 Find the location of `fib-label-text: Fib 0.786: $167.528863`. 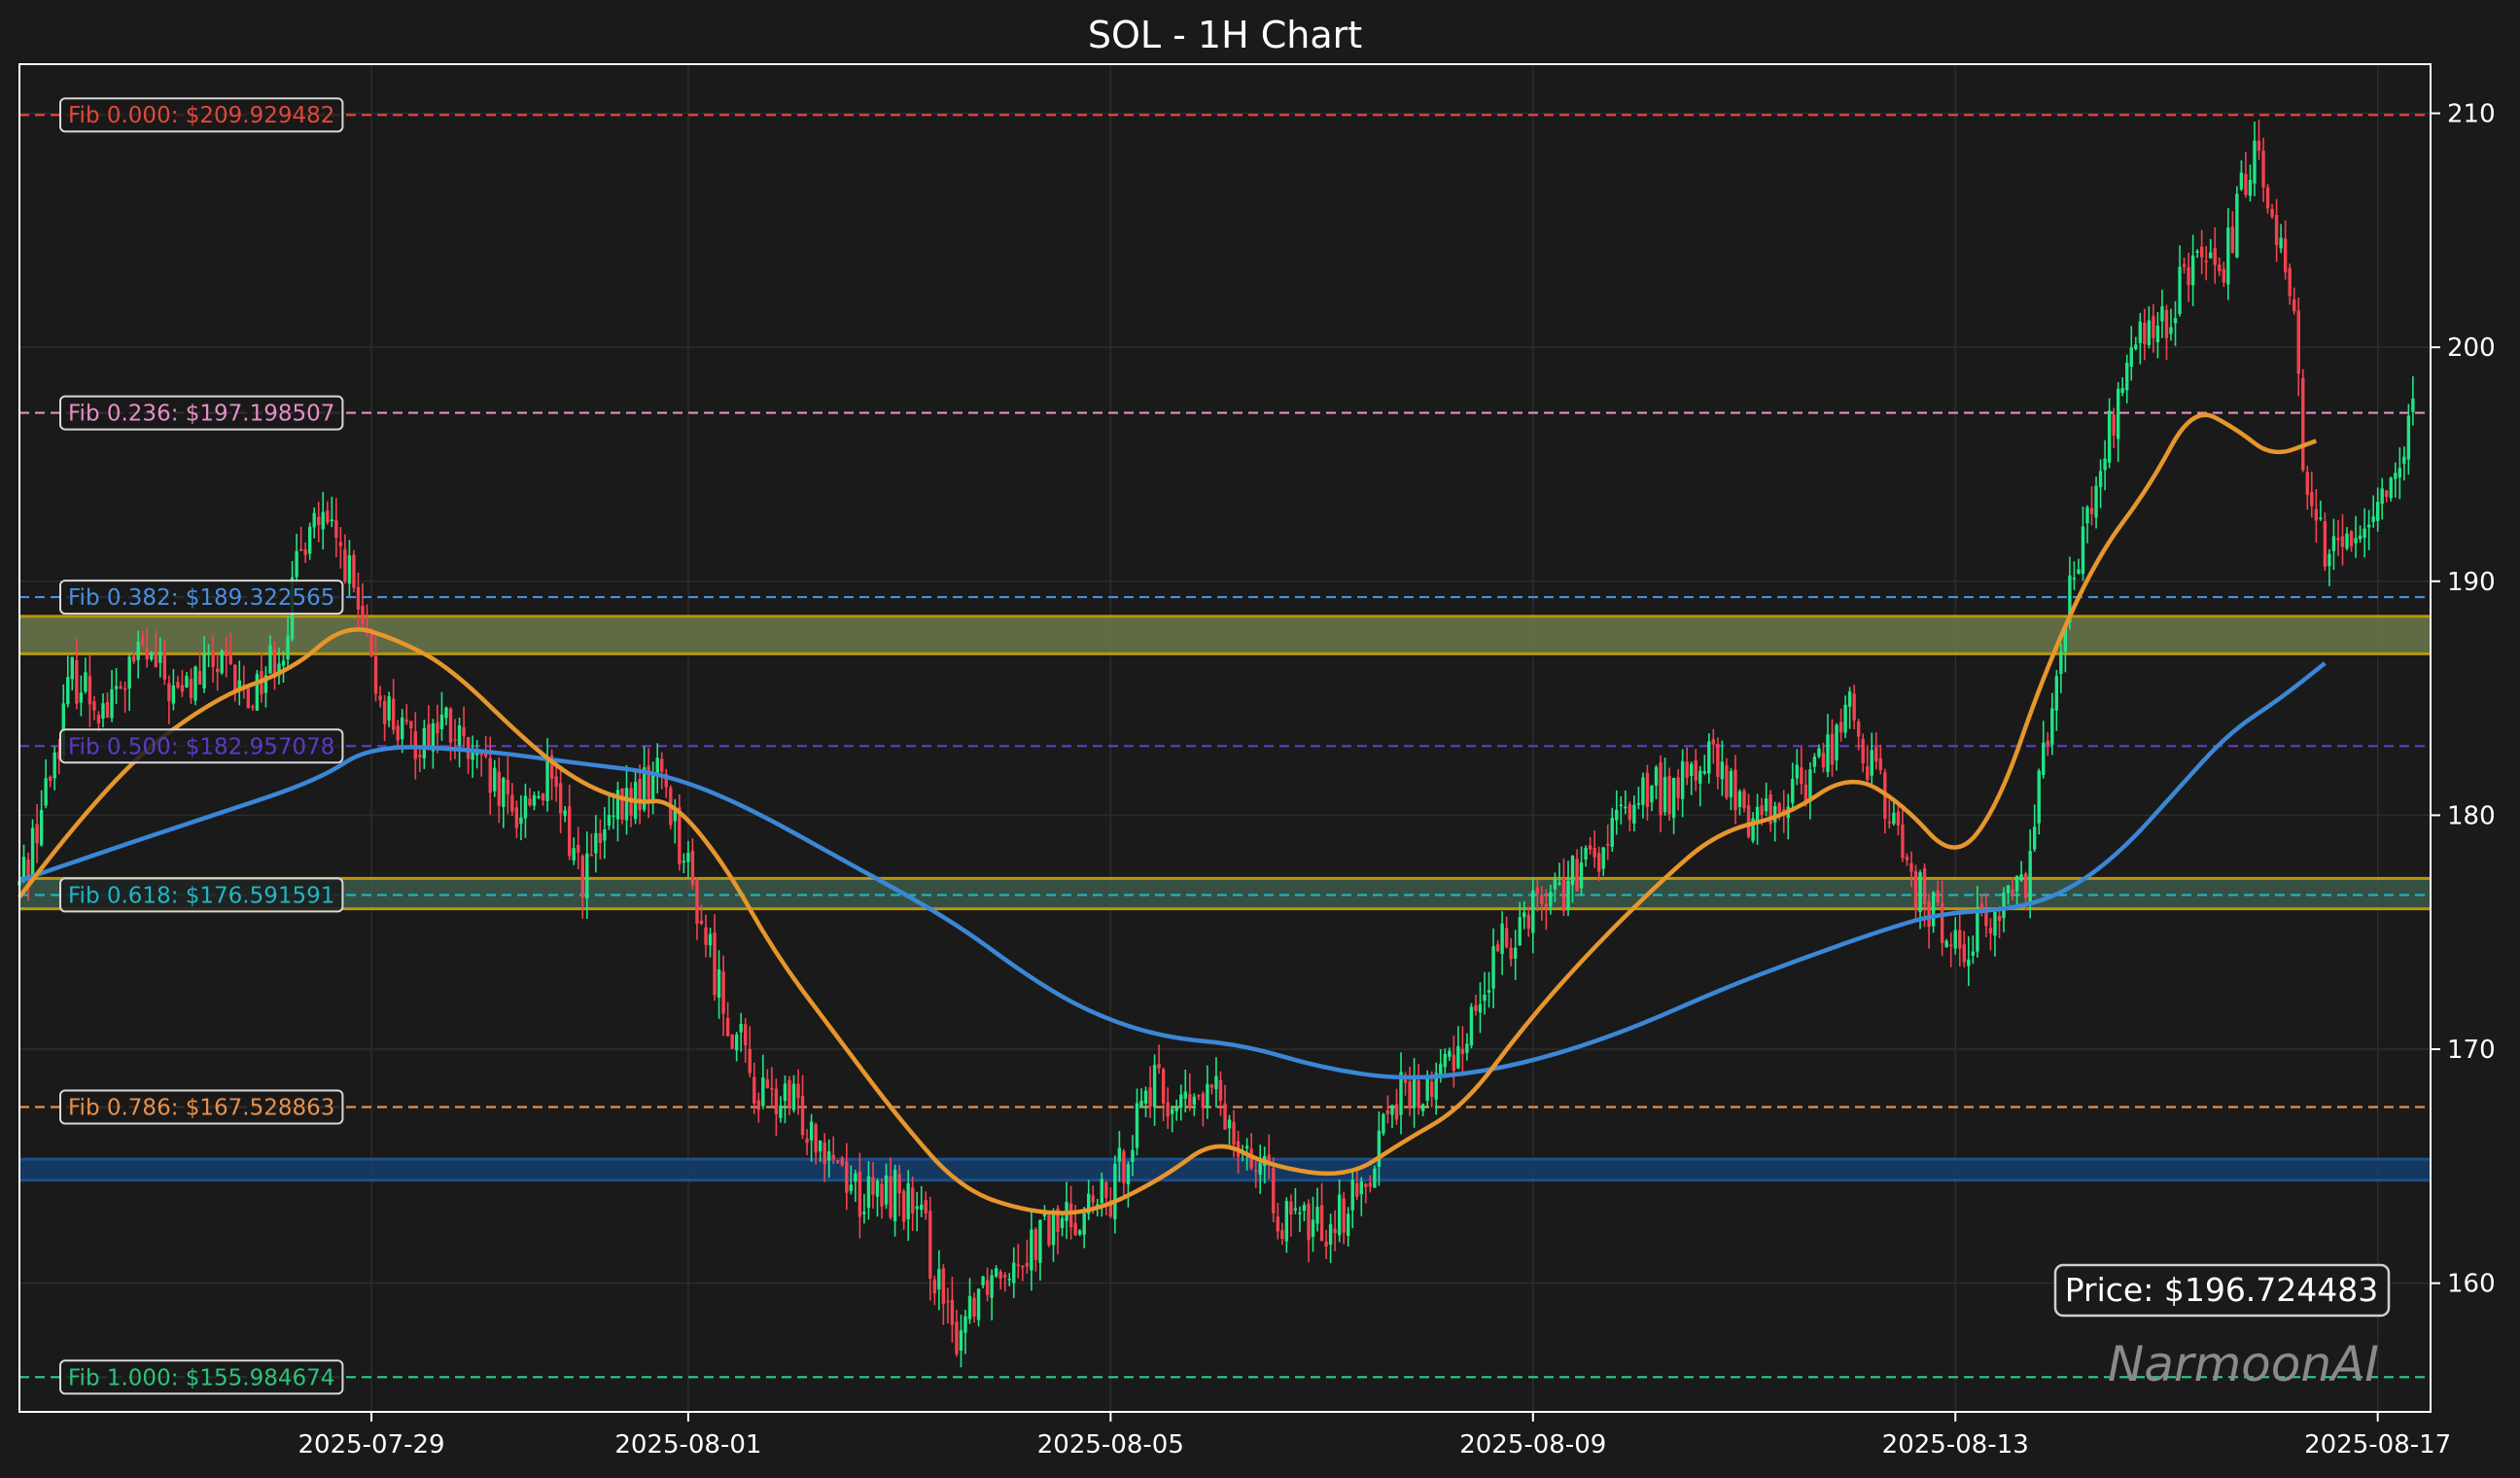

fib-label-text: Fib 0.786: $167.528863 is located at coordinates (201, 1107).